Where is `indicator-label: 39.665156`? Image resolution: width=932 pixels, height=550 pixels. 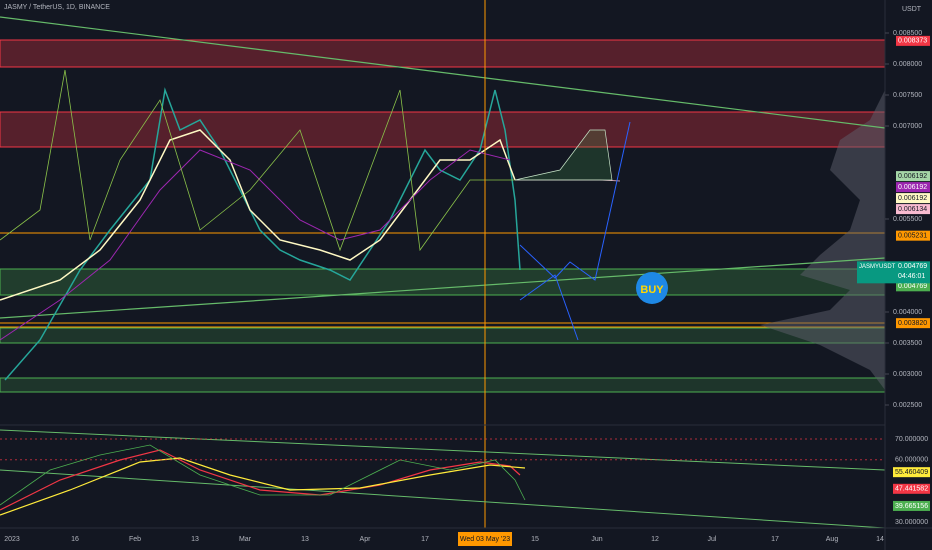 indicator-label: 39.665156 is located at coordinates (911, 506).